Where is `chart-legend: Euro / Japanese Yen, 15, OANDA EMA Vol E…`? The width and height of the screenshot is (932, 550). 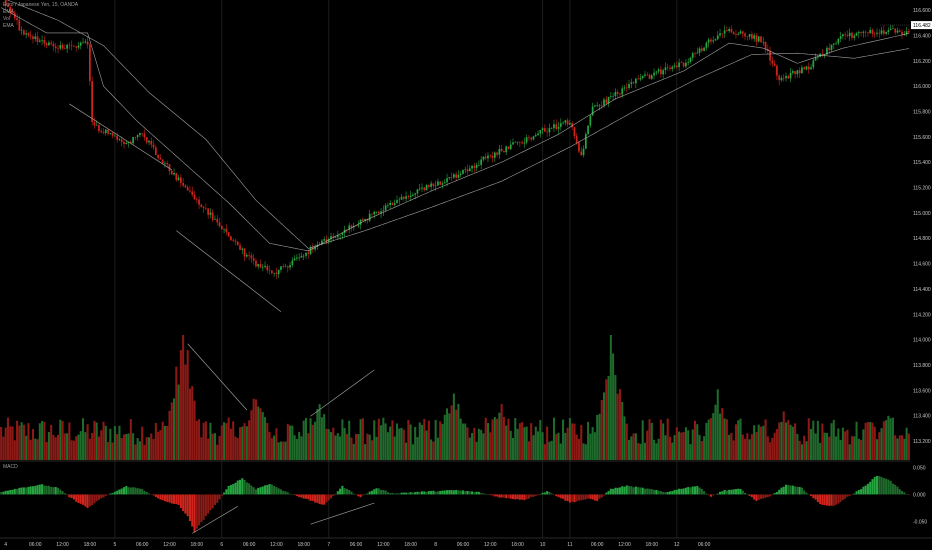
chart-legend: Euro / Japanese Yen, 15, OANDA EMA Vol E… is located at coordinates (40, 16).